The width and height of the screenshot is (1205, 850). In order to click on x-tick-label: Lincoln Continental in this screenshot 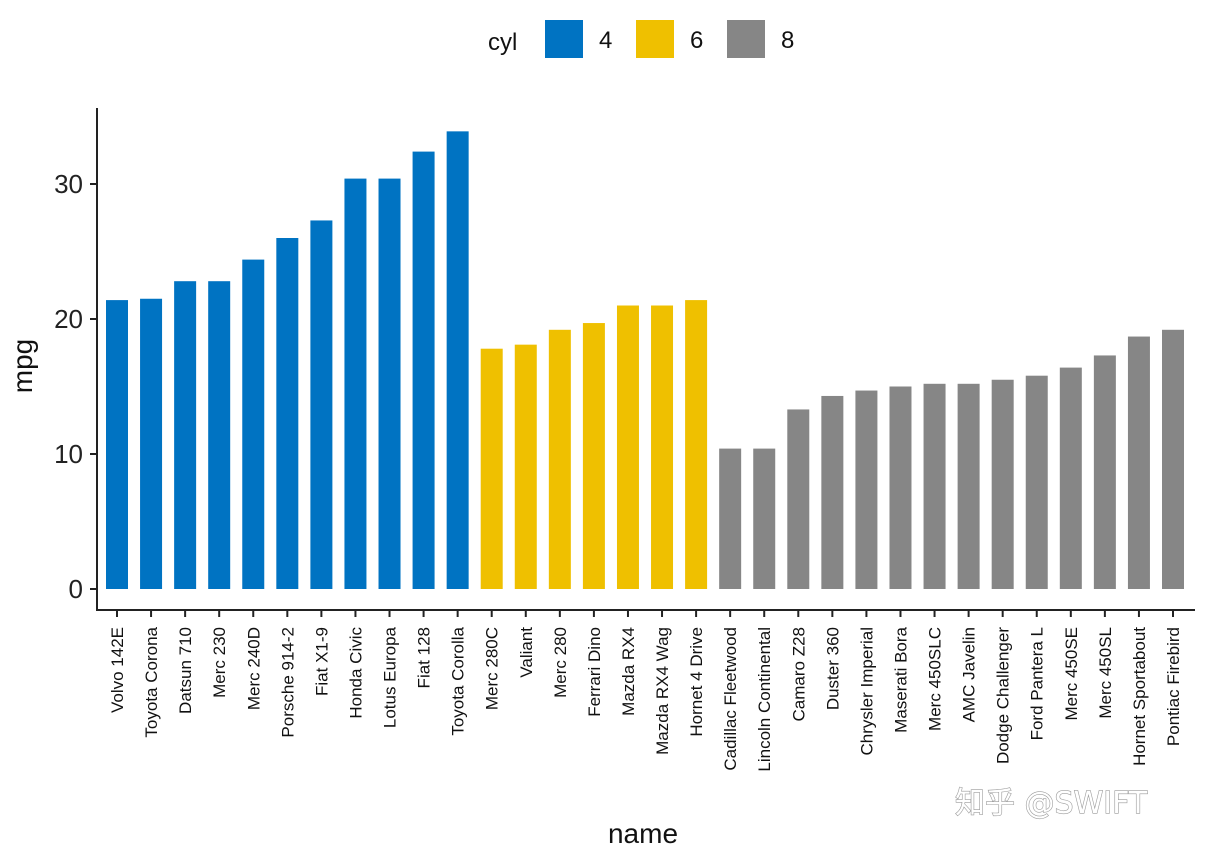, I will do `click(764, 699)`.